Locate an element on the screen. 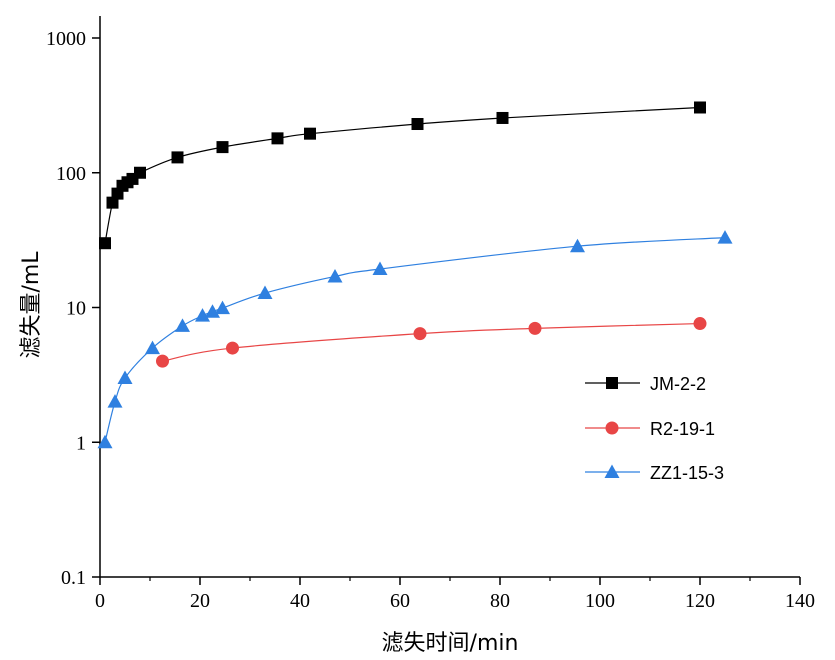 The width and height of the screenshot is (835, 660). y-tick-label: 100 is located at coordinates (71, 174).